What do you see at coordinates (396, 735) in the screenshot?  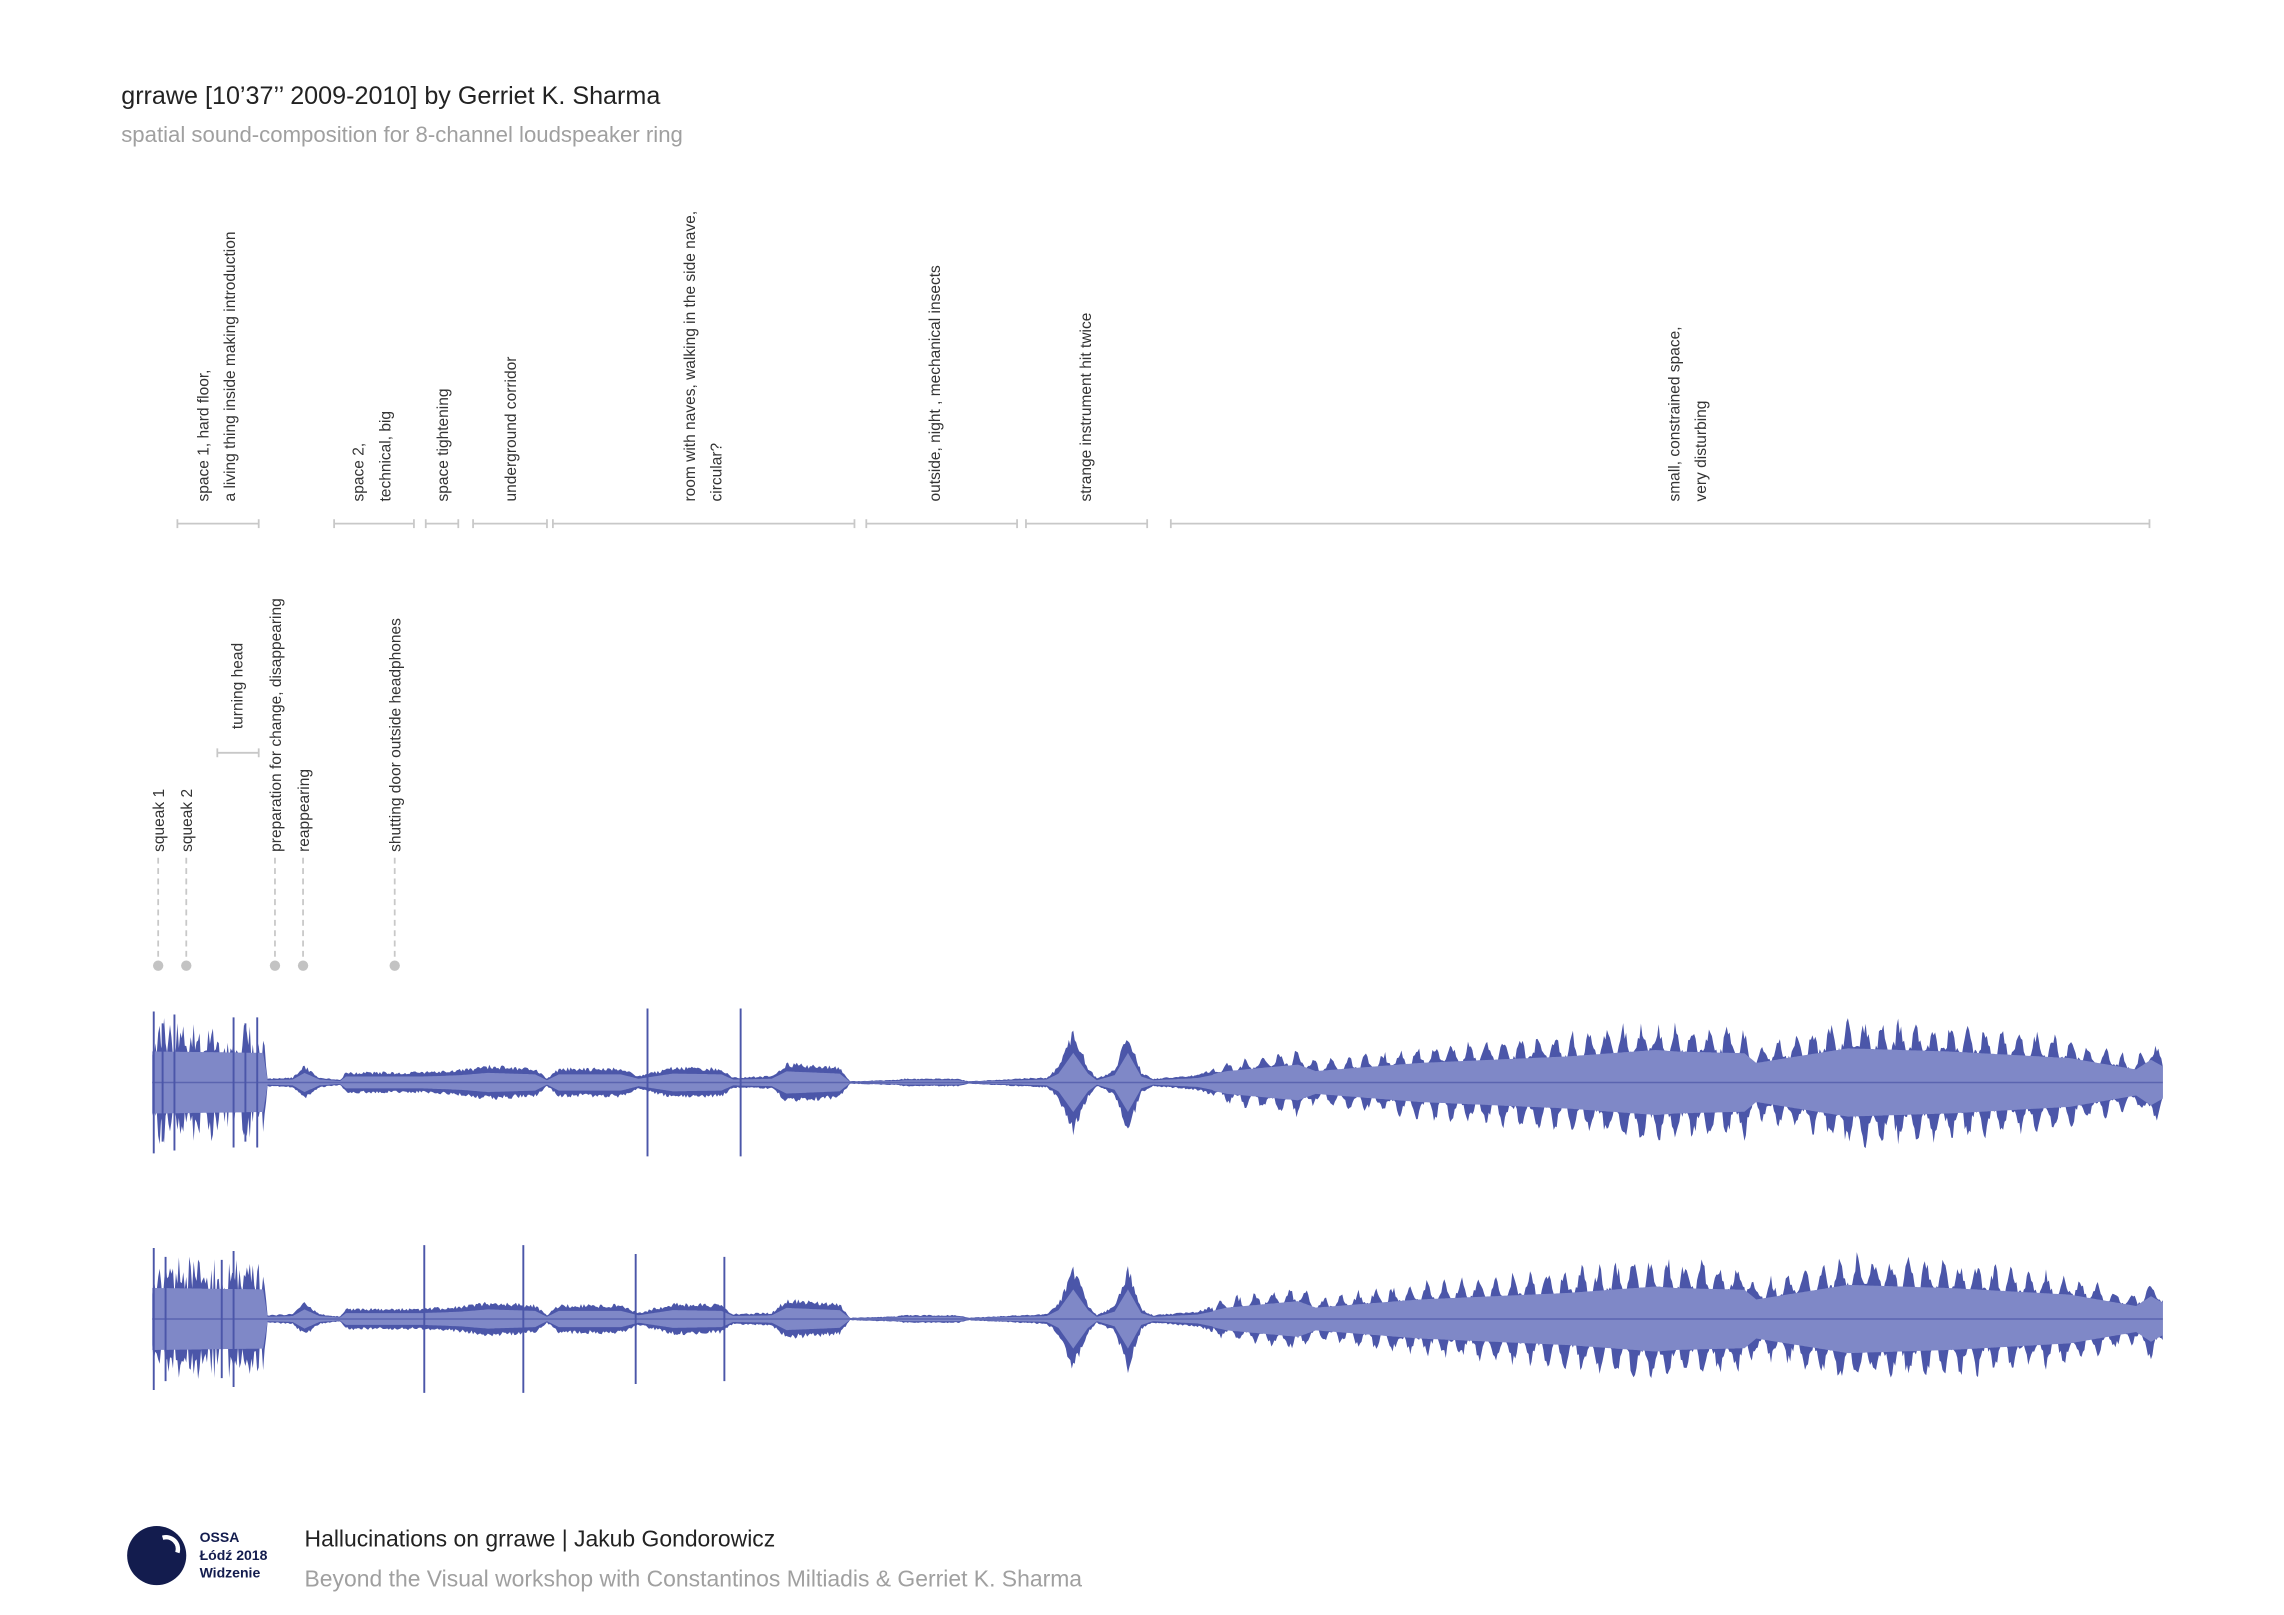 I see `event-label: shutting door outside headphones` at bounding box center [396, 735].